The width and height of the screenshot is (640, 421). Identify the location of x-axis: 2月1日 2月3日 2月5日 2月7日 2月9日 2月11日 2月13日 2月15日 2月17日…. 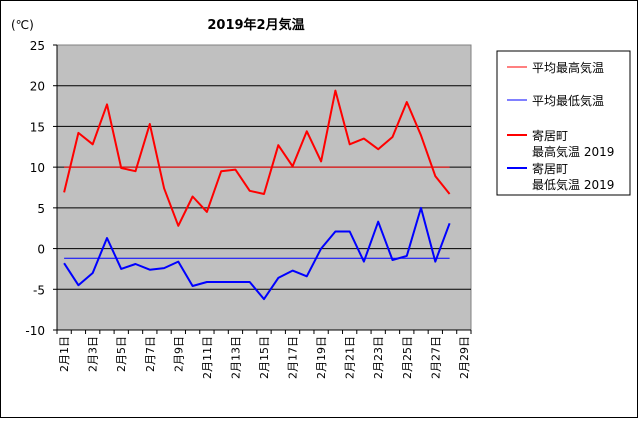
(264, 354).